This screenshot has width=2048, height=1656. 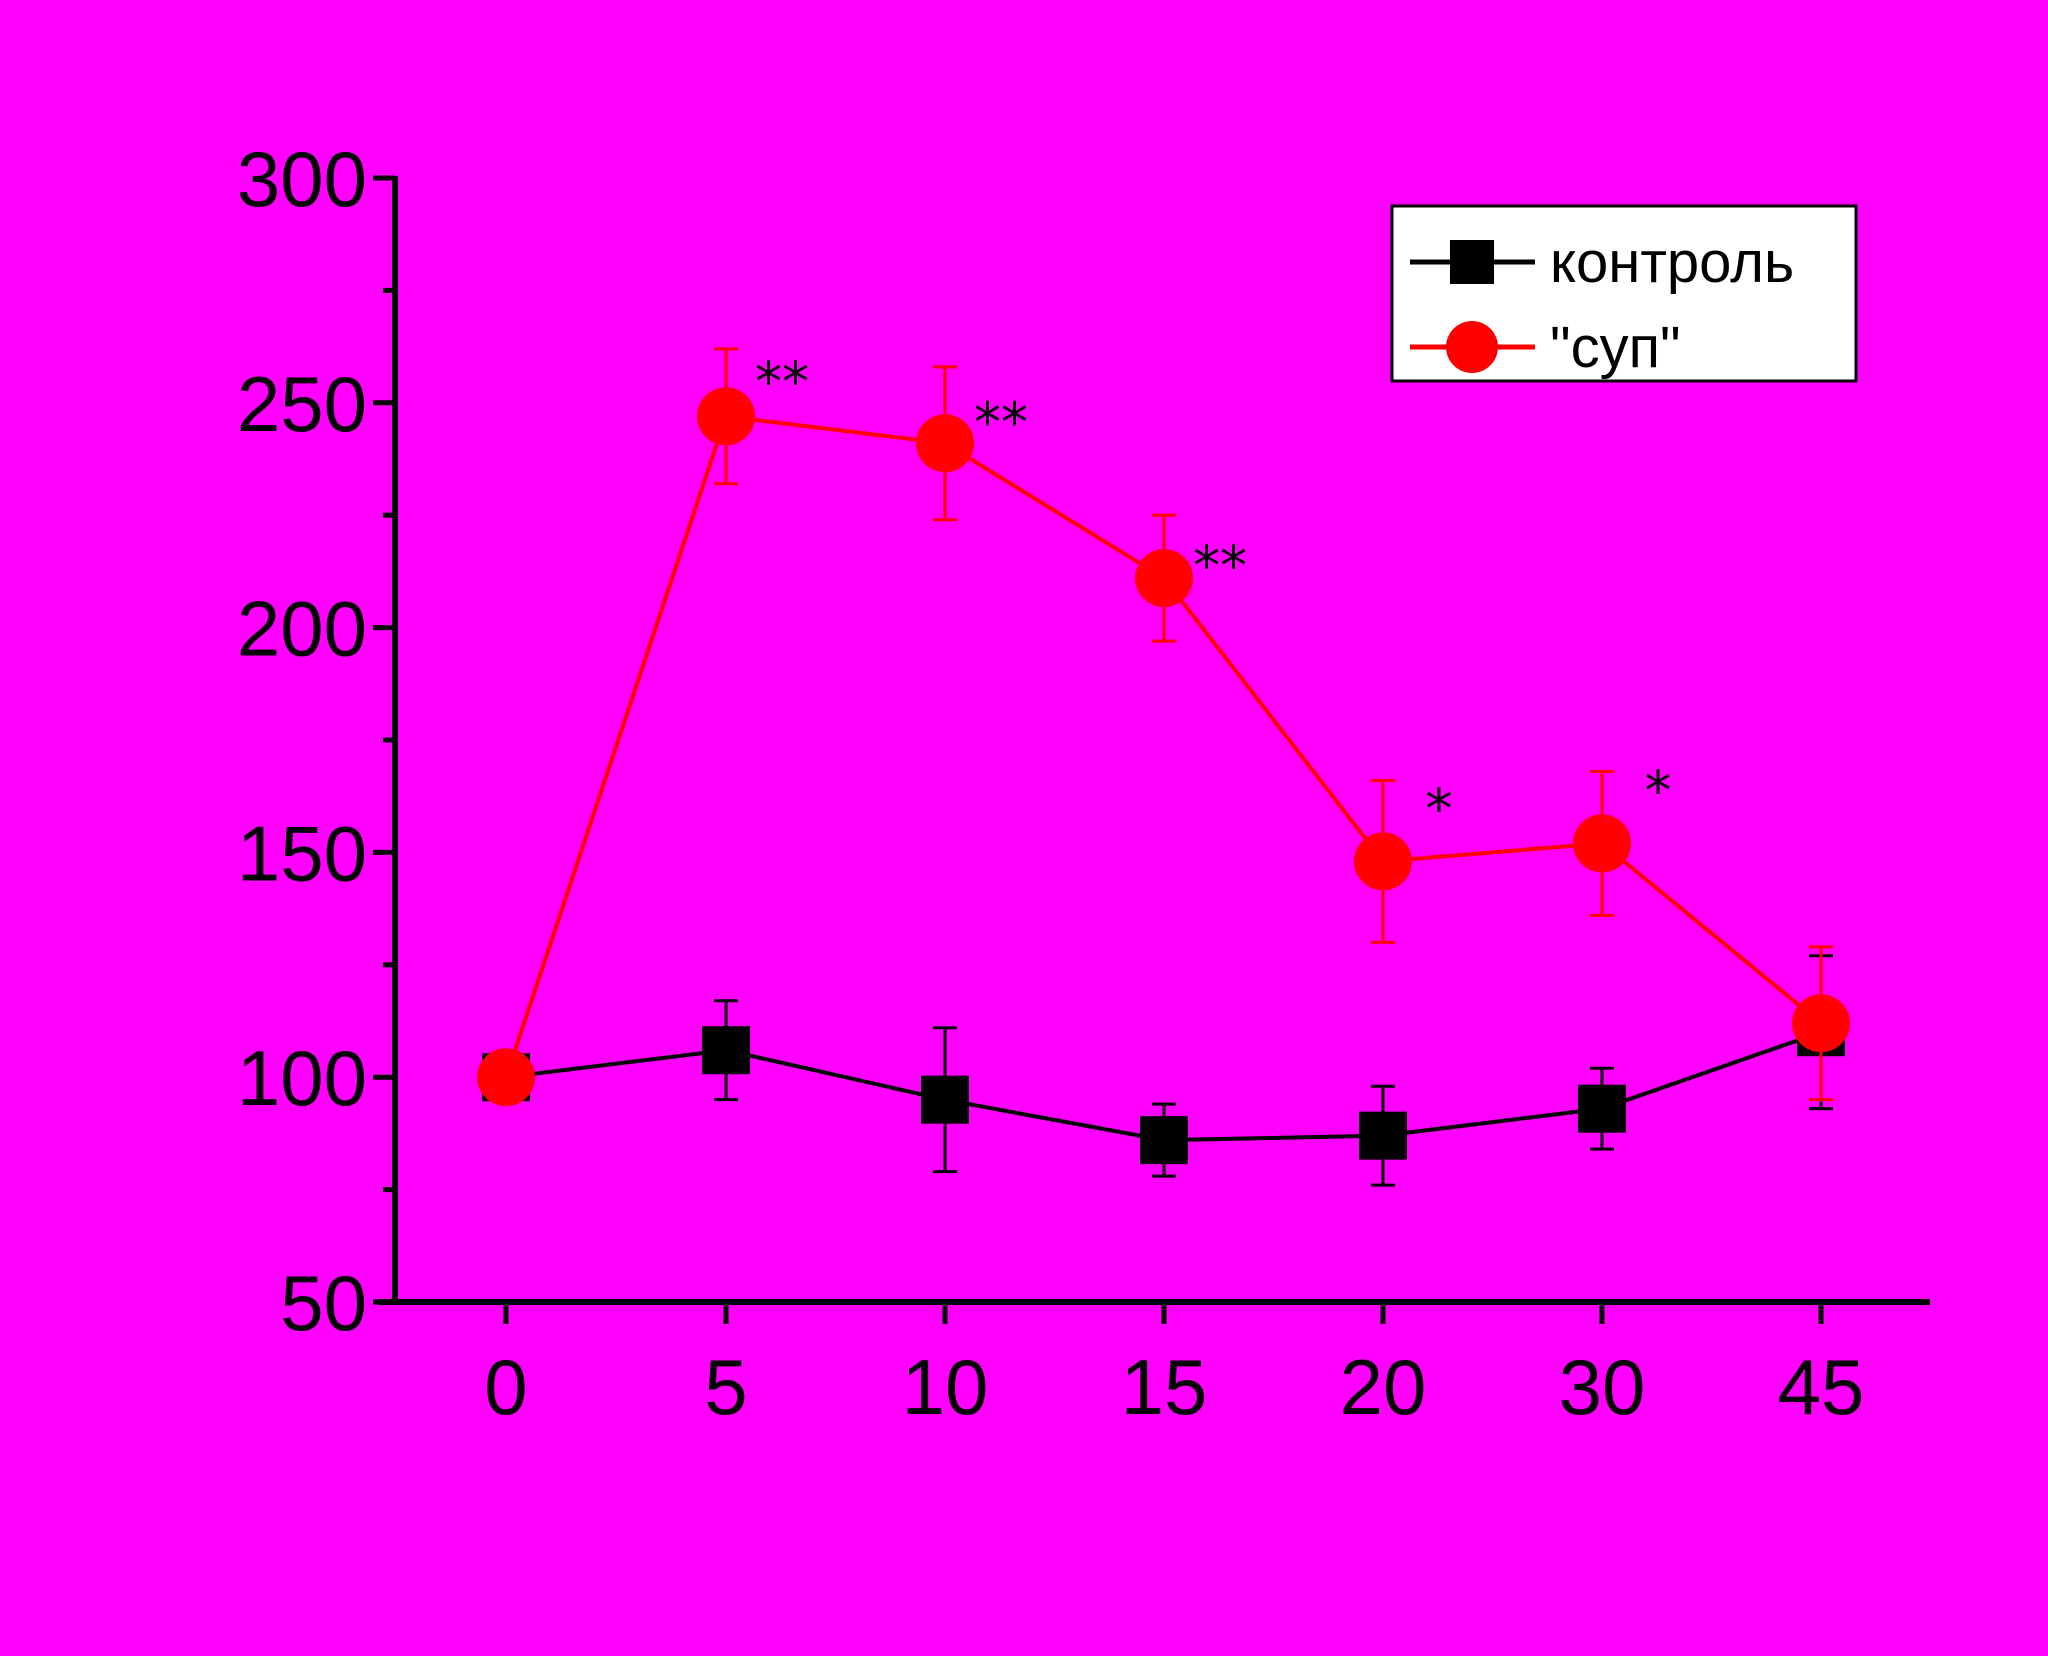 I want to click on y-tick-label: 300, so click(x=302, y=179).